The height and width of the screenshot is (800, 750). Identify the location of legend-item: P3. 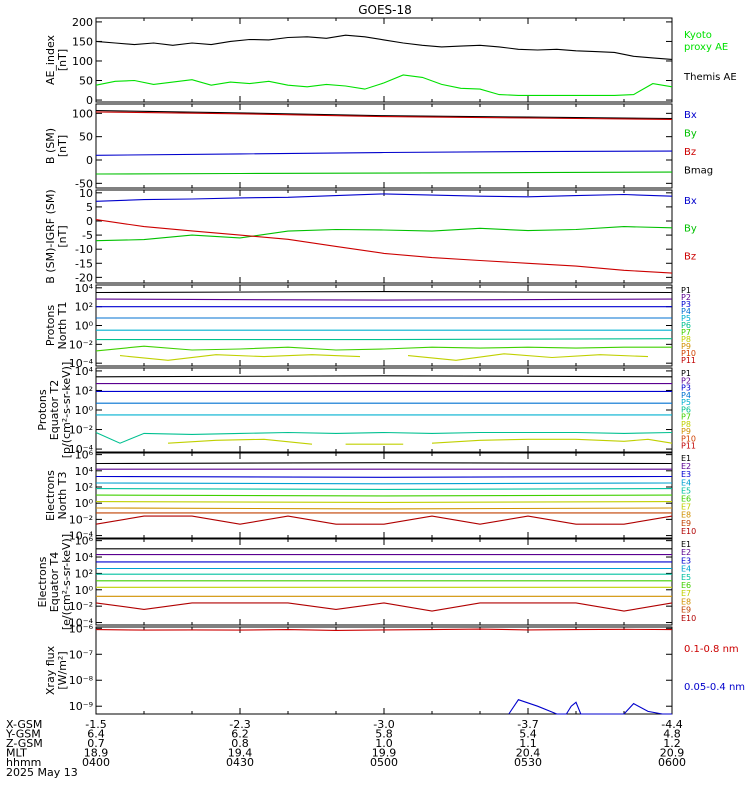
(686, 388).